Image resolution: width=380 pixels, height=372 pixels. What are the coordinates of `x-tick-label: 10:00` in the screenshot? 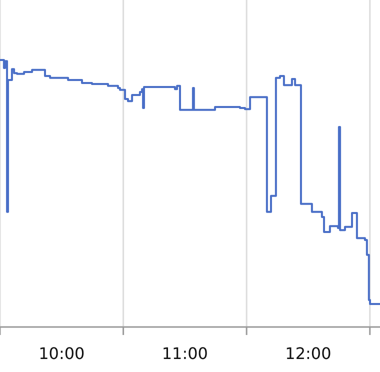 It's located at (61, 353).